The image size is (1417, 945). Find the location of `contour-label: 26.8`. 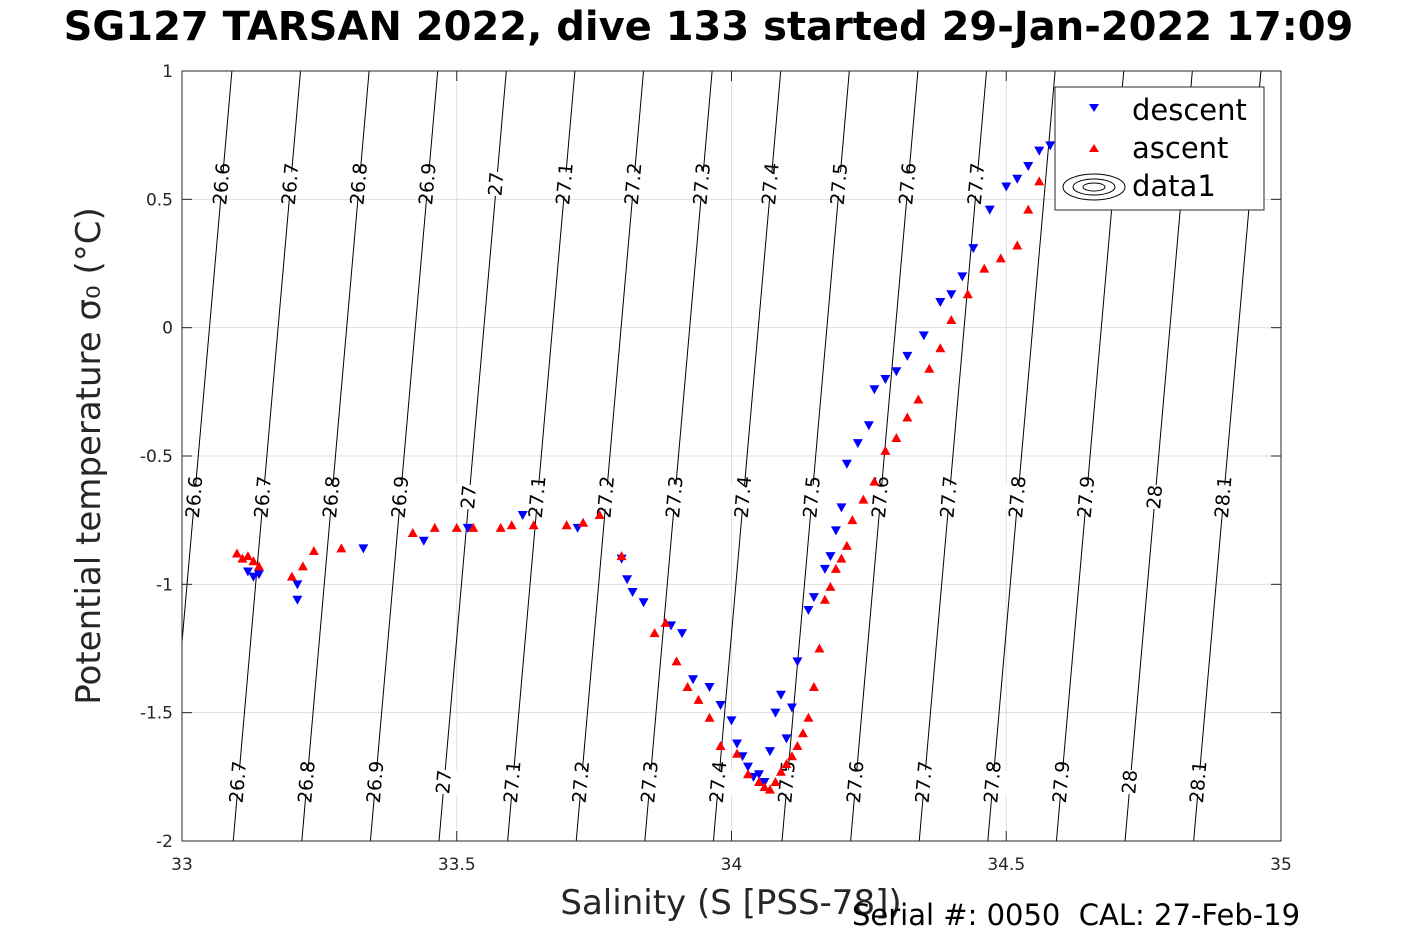

contour-label: 26.8 is located at coordinates (332, 497).